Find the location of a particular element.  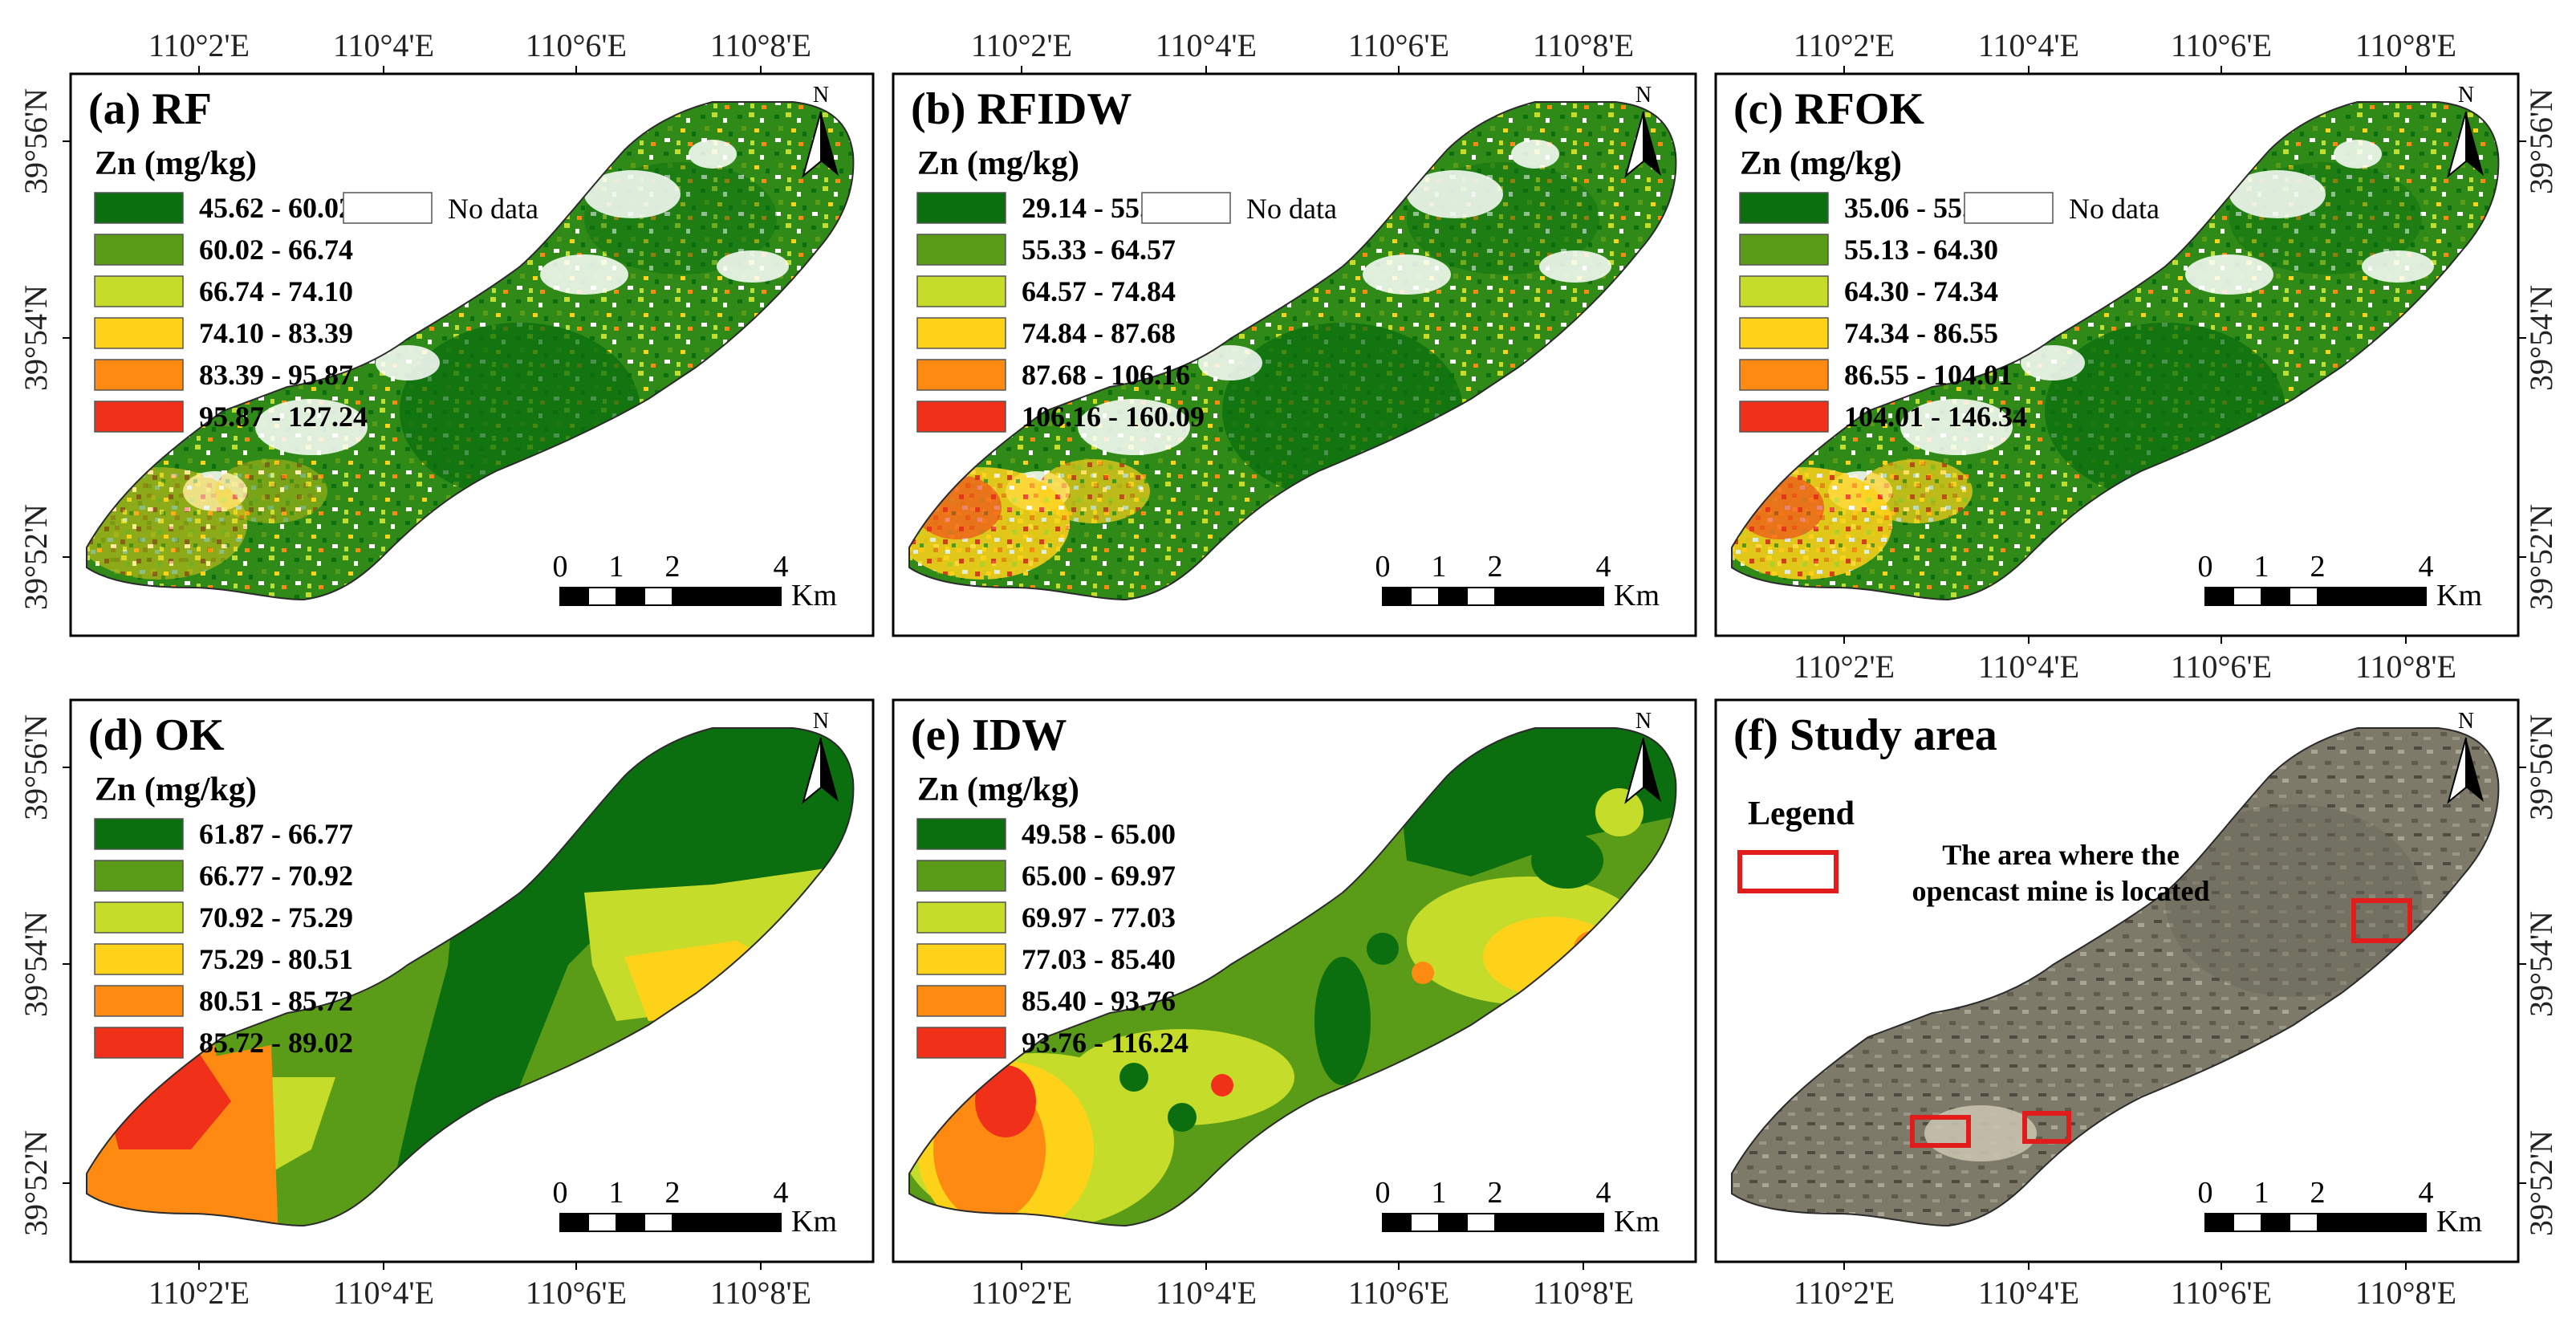

legend-class-label: 87.68 - 106.16 is located at coordinates (1106, 375).